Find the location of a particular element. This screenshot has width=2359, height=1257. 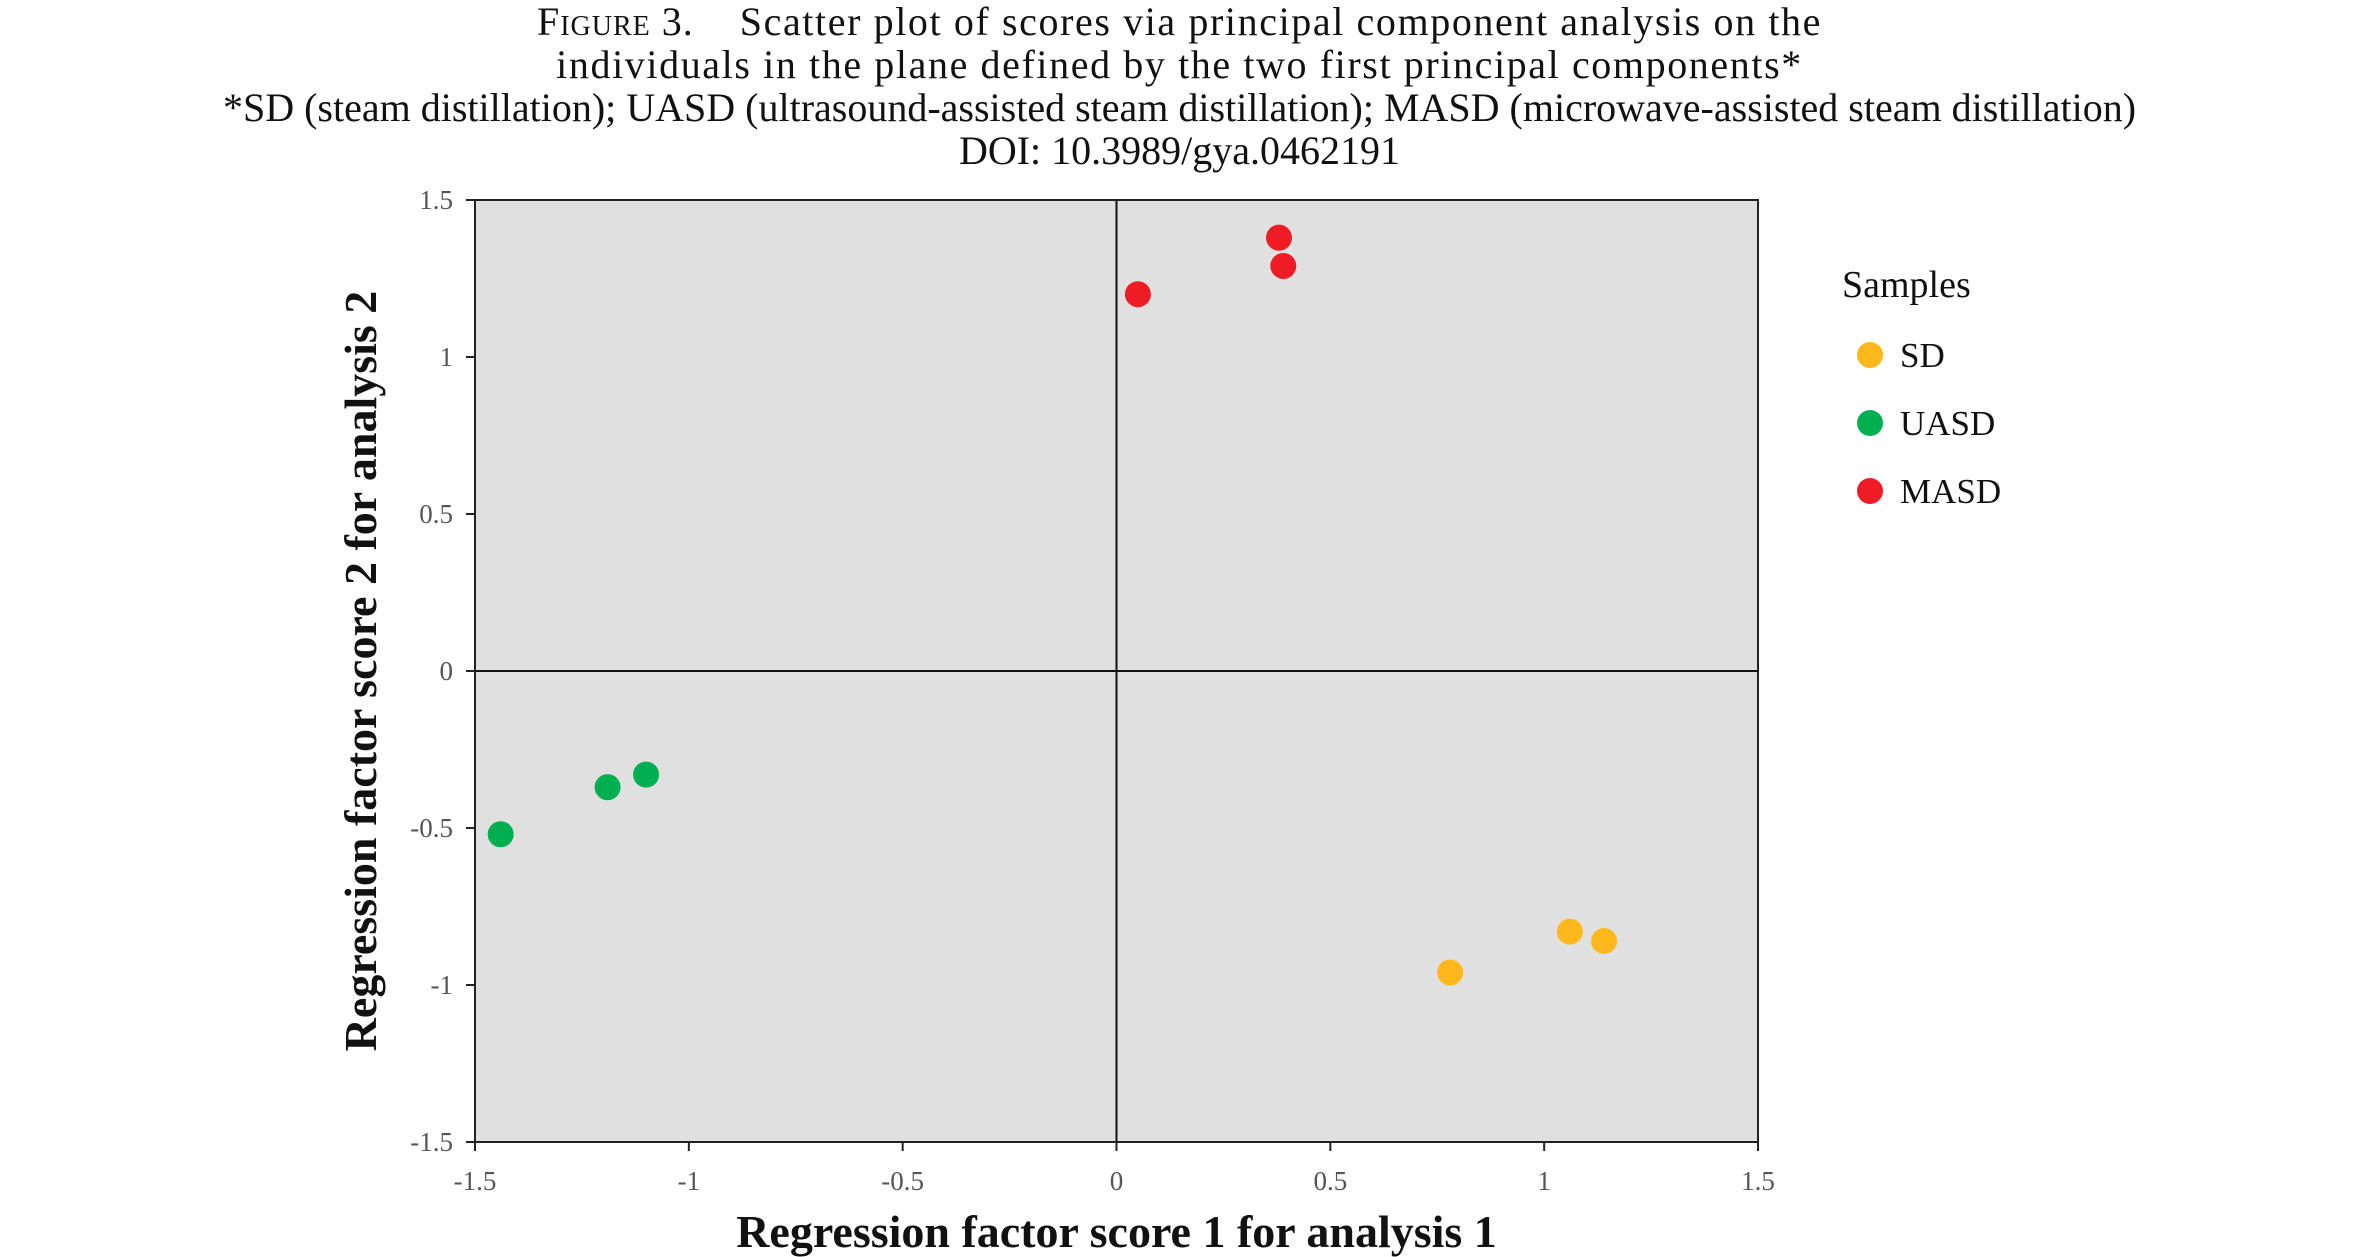

y-tick-label: 0.5 is located at coordinates (436, 514).